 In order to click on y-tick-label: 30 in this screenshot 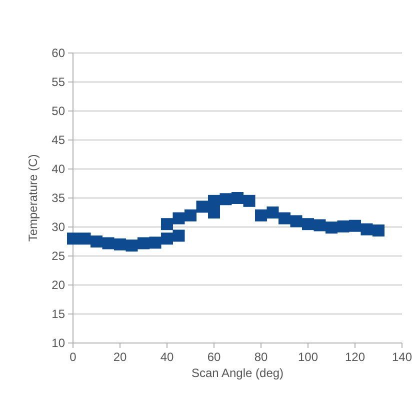, I will do `click(59, 227)`.